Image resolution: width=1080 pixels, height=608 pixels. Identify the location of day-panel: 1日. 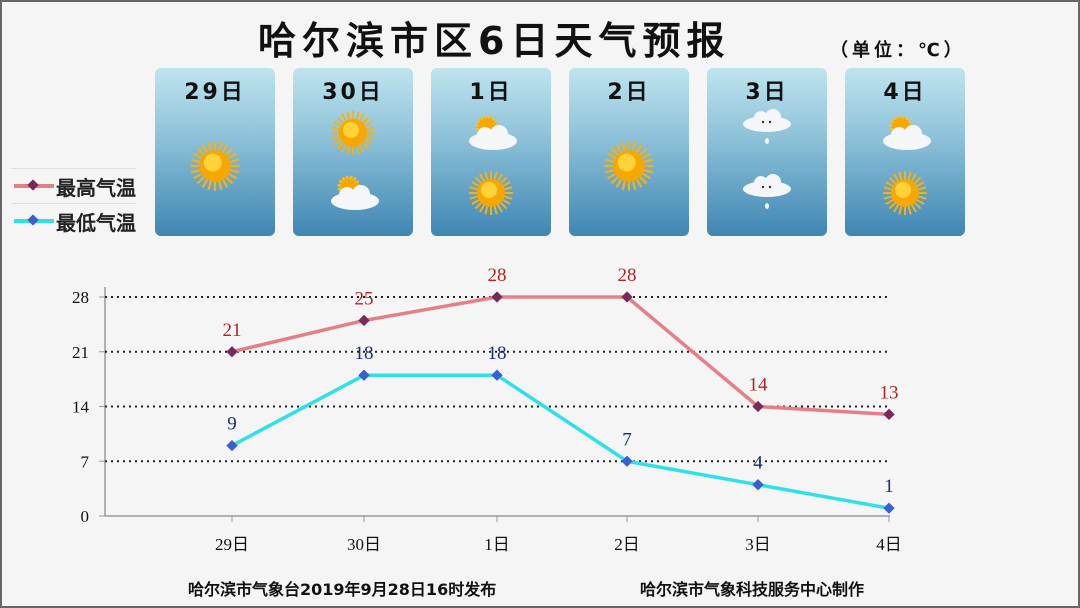
(491, 152).